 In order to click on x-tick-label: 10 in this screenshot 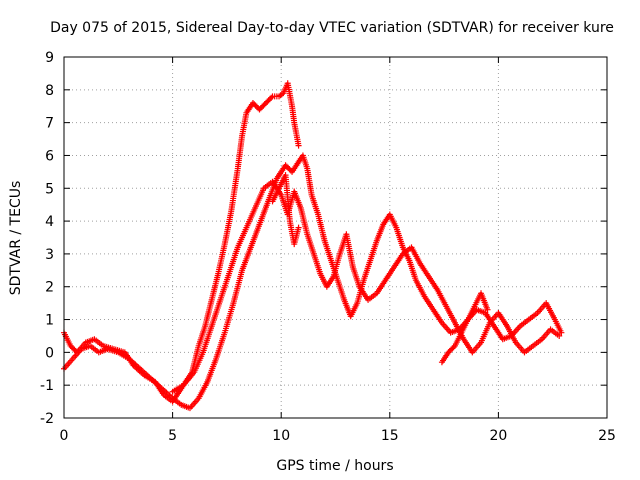, I will do `click(281, 436)`.